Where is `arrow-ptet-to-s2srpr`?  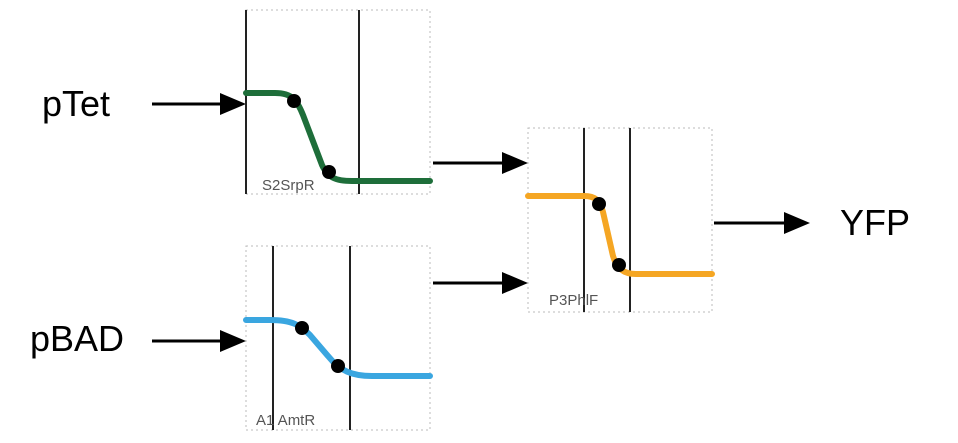 arrow-ptet-to-s2srpr is located at coordinates (199, 104).